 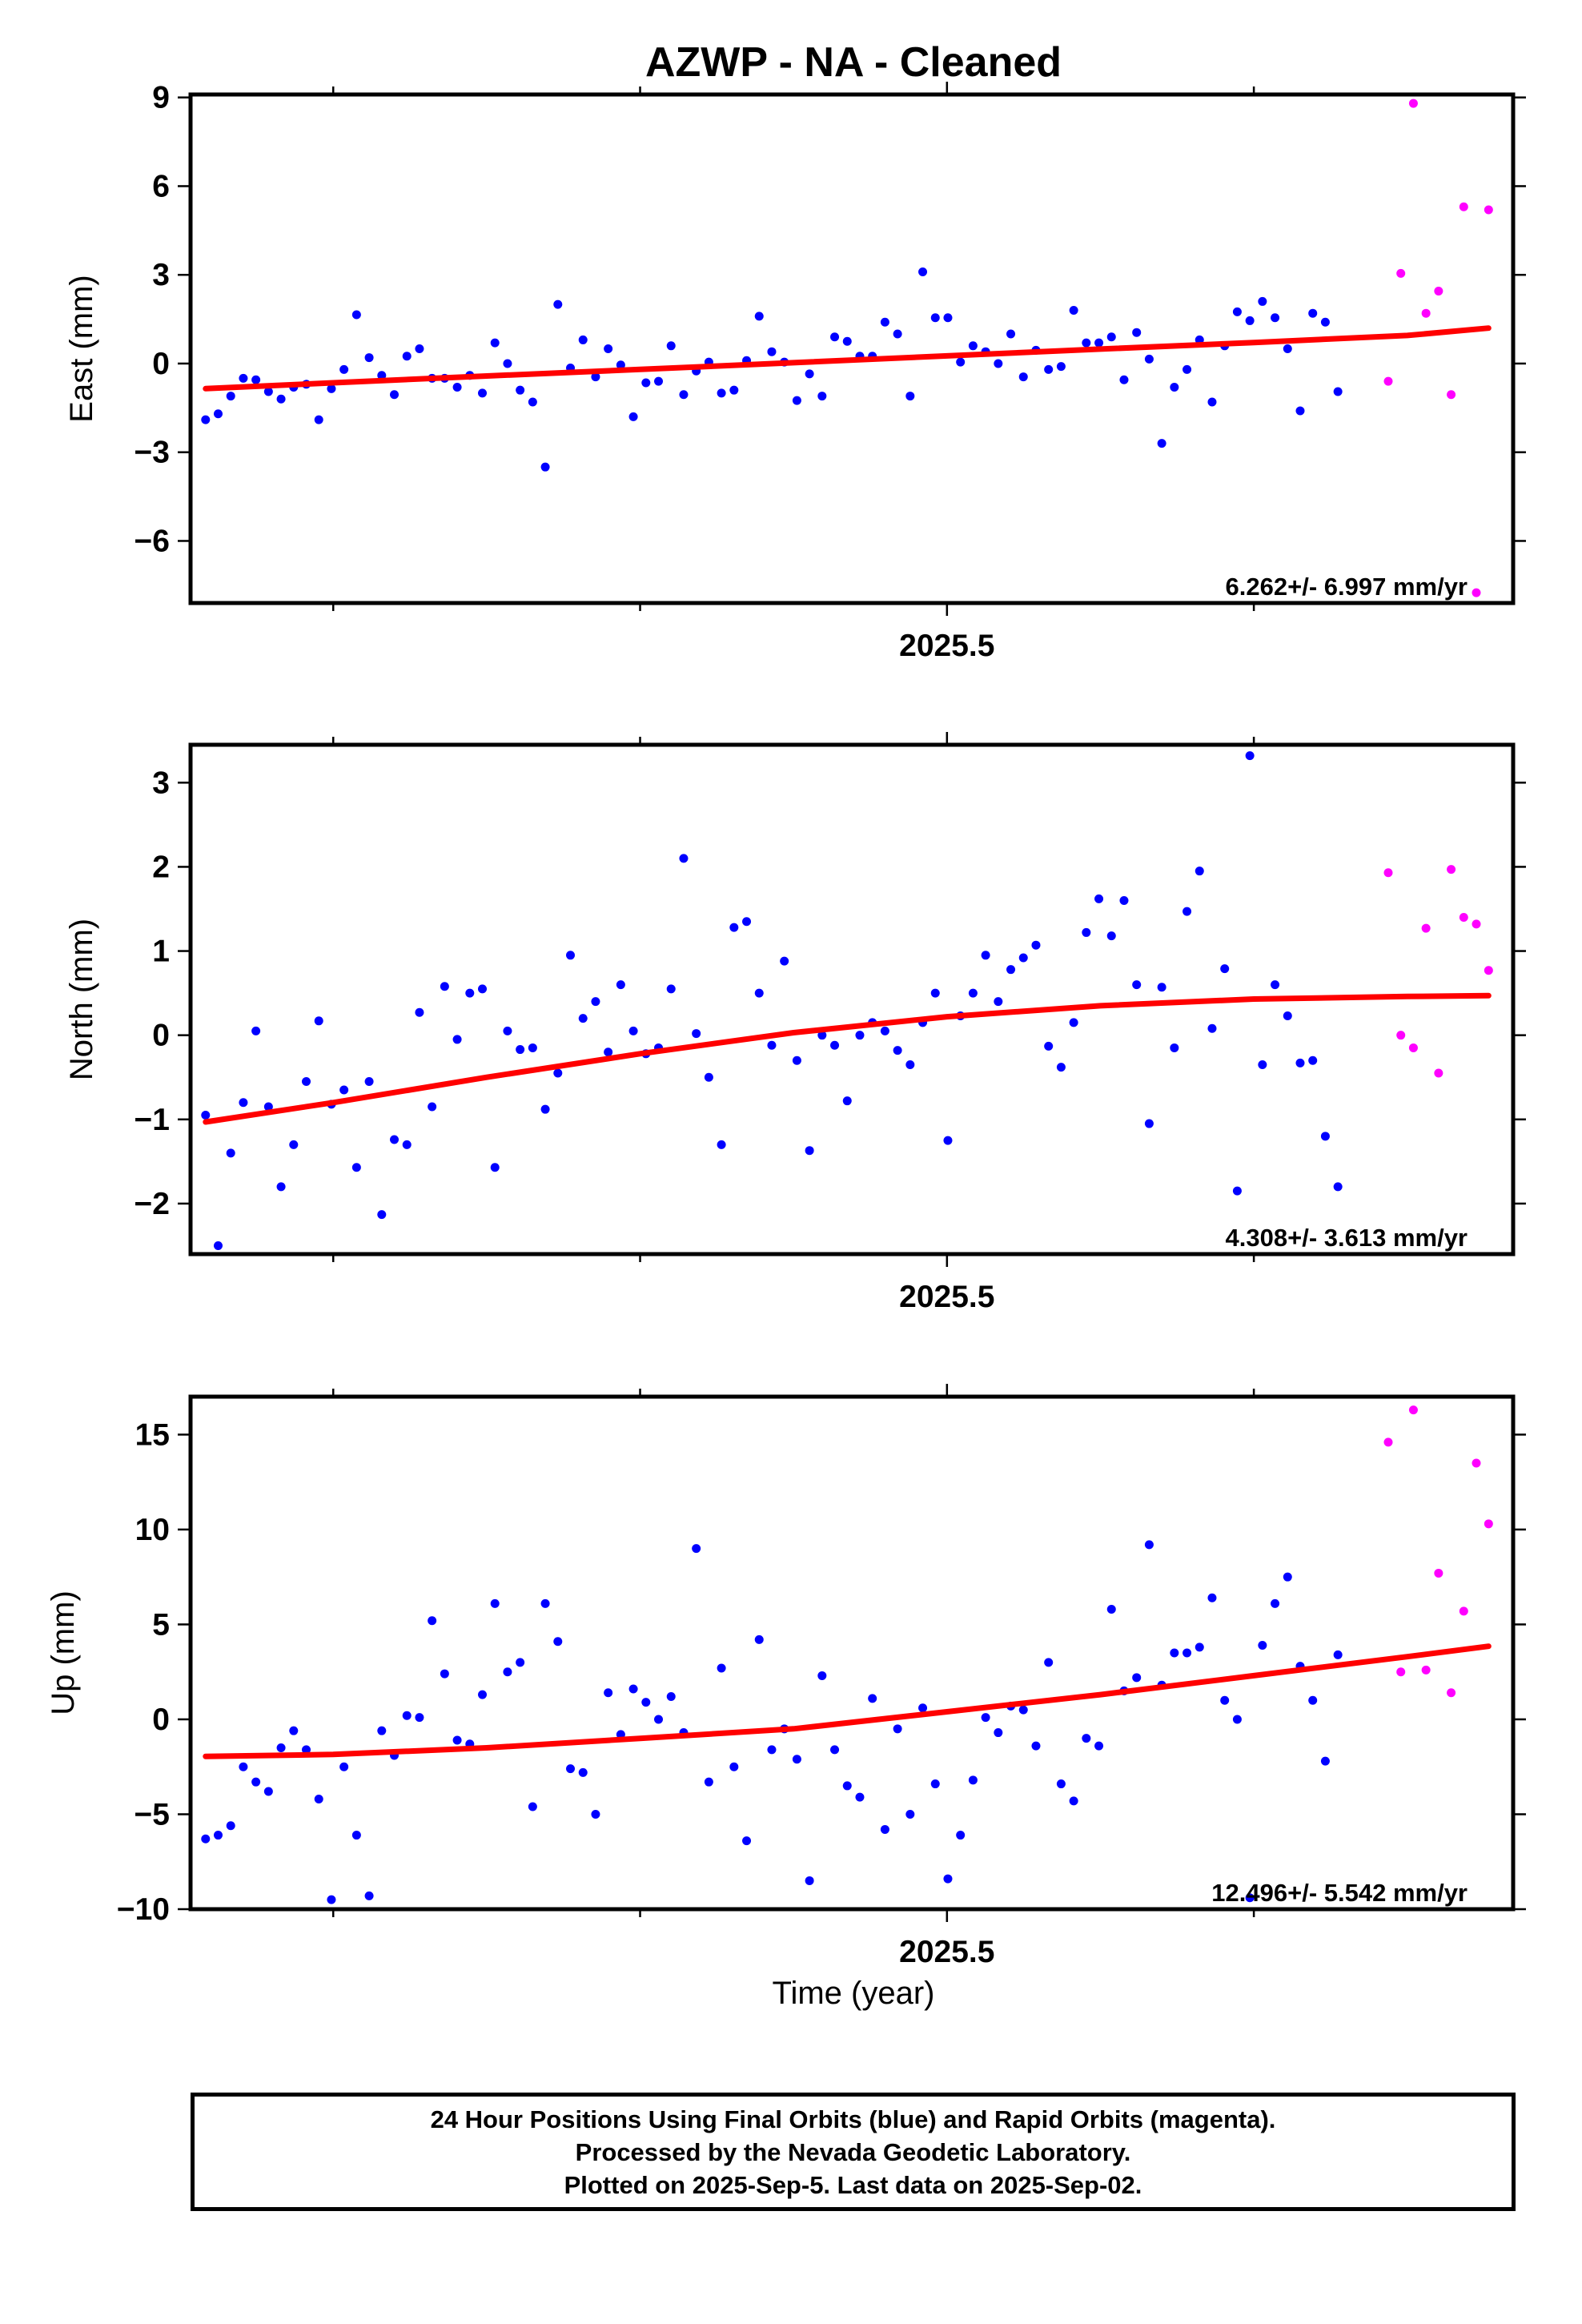 What do you see at coordinates (161, 275) in the screenshot?
I see `east-ytick-label: 3` at bounding box center [161, 275].